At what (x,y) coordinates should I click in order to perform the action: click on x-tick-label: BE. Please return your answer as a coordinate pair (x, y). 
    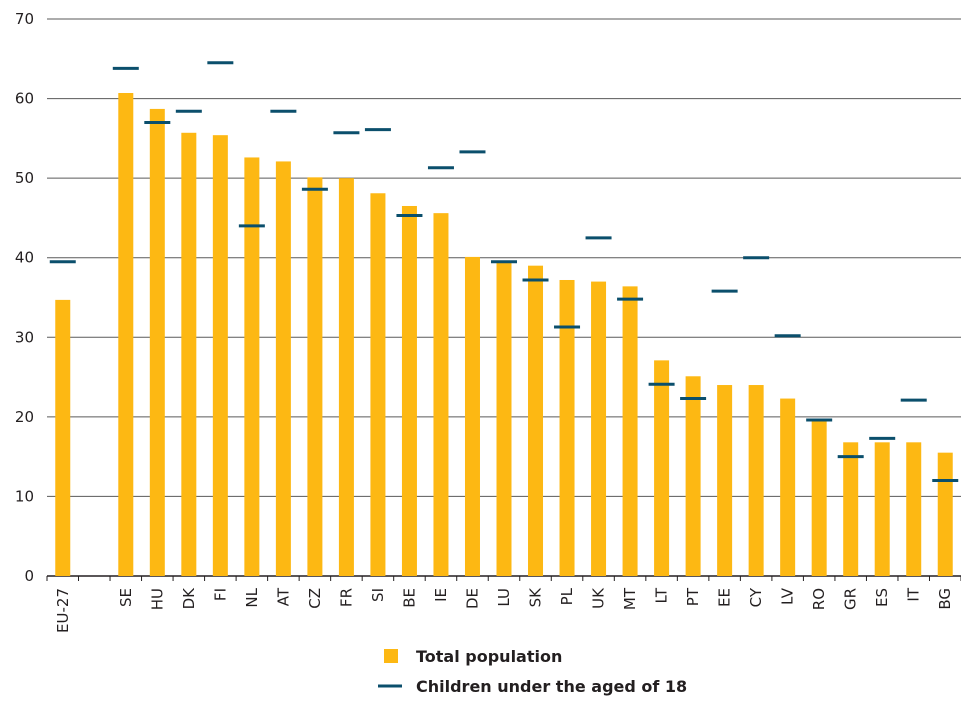
    Looking at the image, I should click on (409, 598).